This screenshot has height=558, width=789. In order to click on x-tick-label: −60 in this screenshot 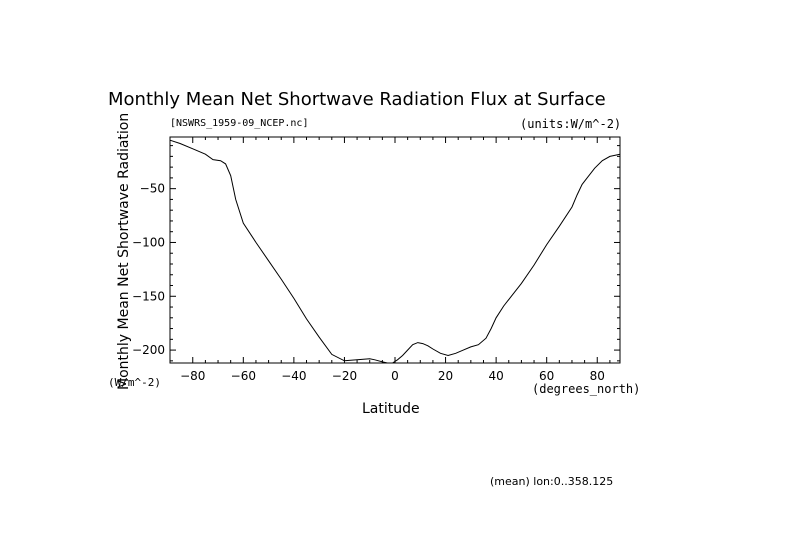, I will do `click(243, 376)`.